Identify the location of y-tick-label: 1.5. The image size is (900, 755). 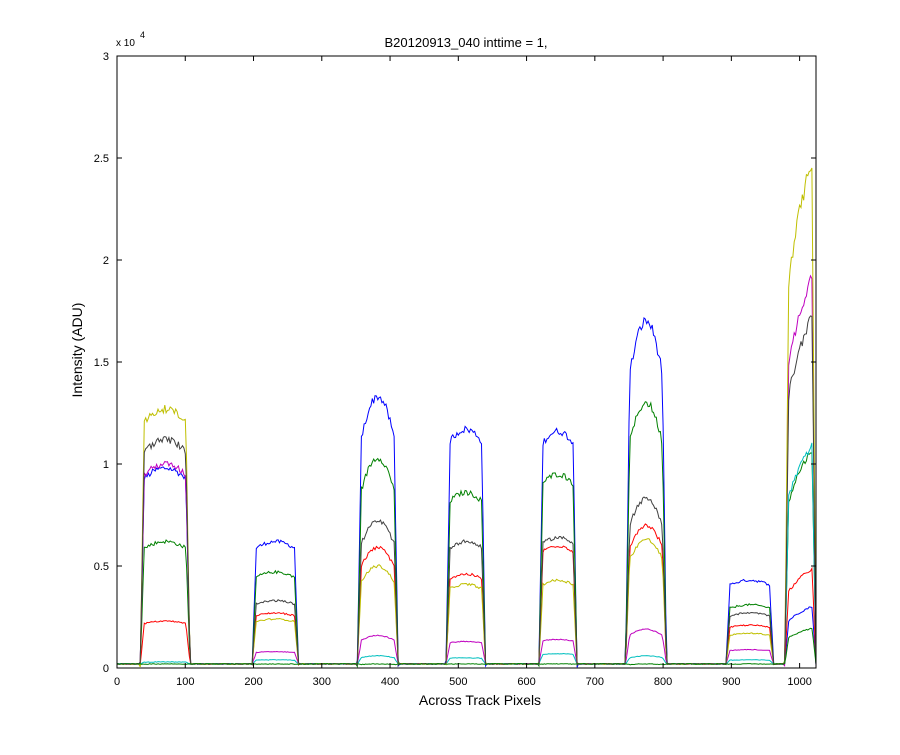
(101, 363).